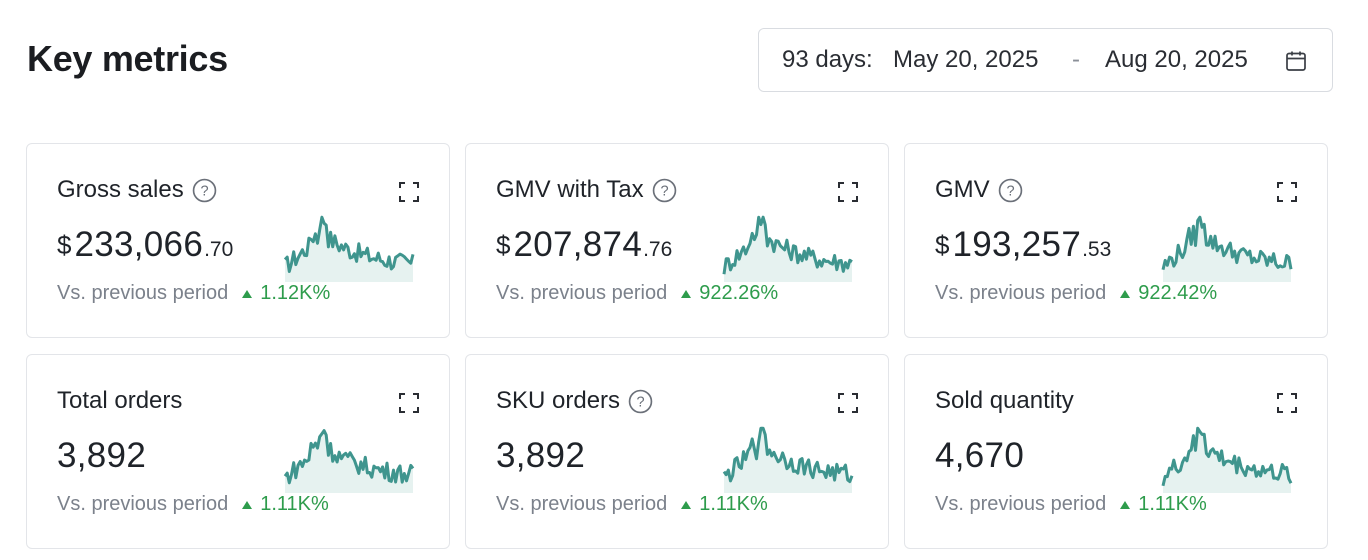  What do you see at coordinates (1176, 59) in the screenshot?
I see `date-range-end: Aug 20, 2025` at bounding box center [1176, 59].